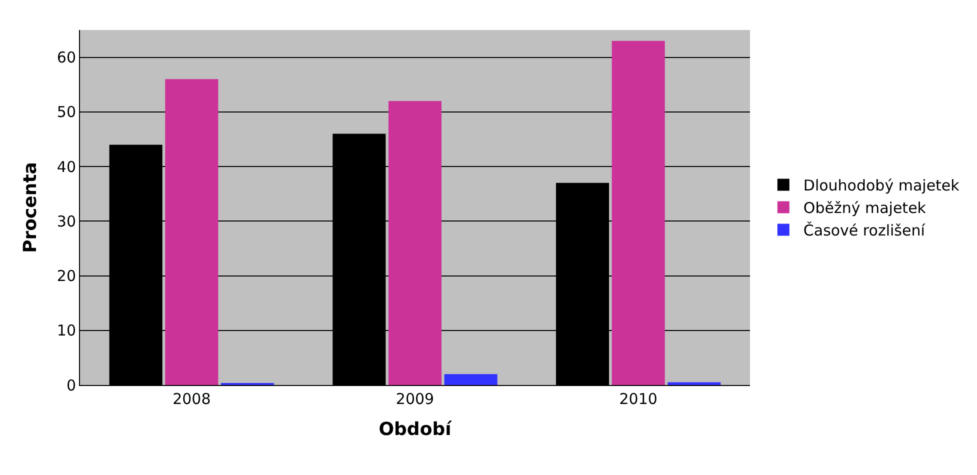 Image resolution: width=977 pixels, height=475 pixels. I want to click on y-tick-label: 10, so click(66, 331).